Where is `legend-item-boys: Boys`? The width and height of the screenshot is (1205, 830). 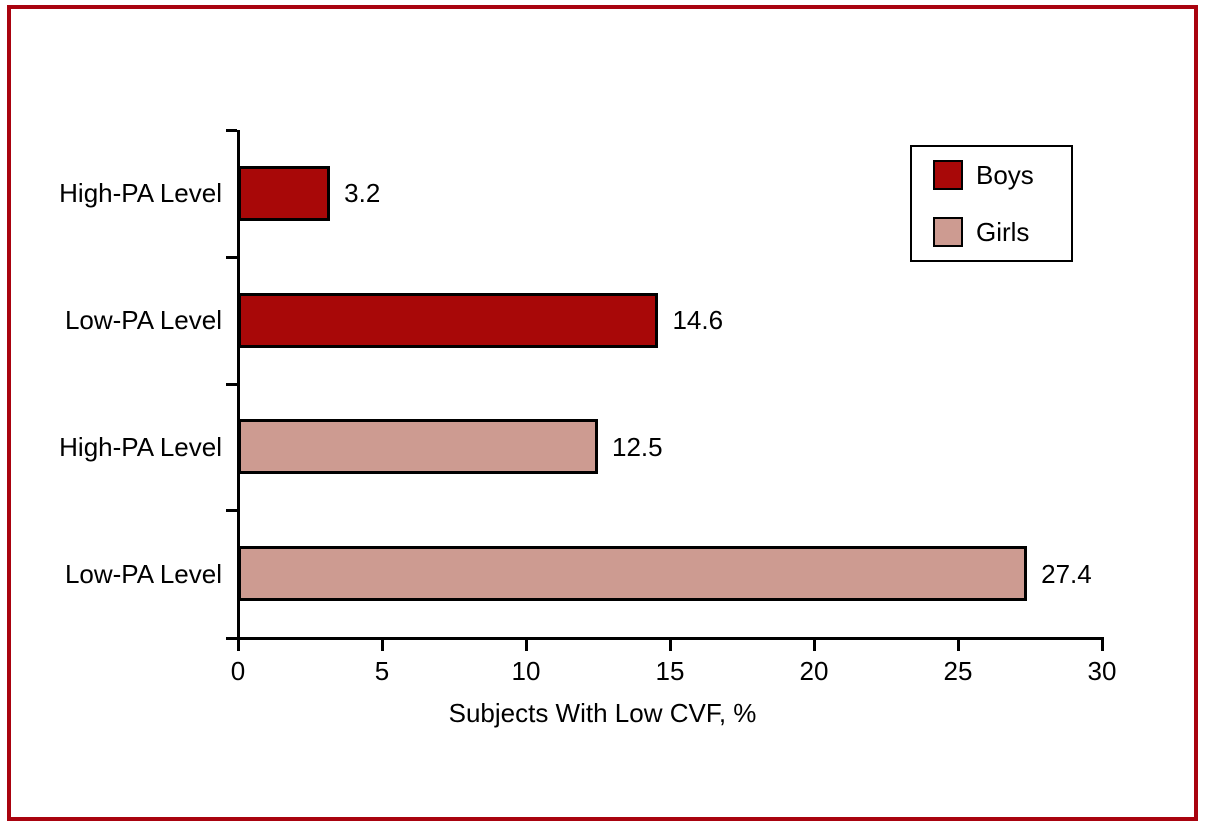
legend-item-boys: Boys is located at coordinates (997, 175).